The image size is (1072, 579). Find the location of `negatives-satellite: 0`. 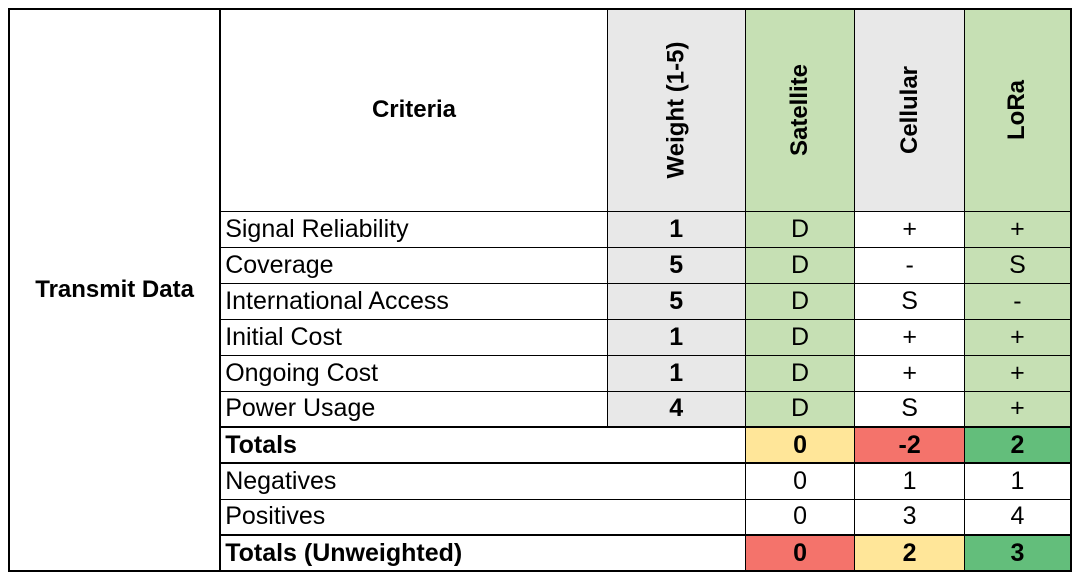

negatives-satellite: 0 is located at coordinates (800, 481).